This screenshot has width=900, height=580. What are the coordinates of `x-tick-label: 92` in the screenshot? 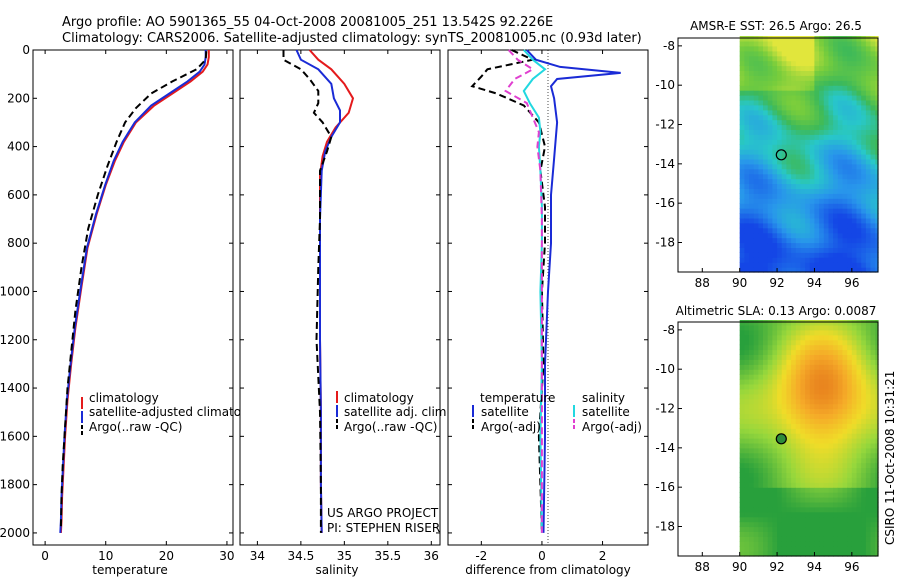 It's located at (776, 567).